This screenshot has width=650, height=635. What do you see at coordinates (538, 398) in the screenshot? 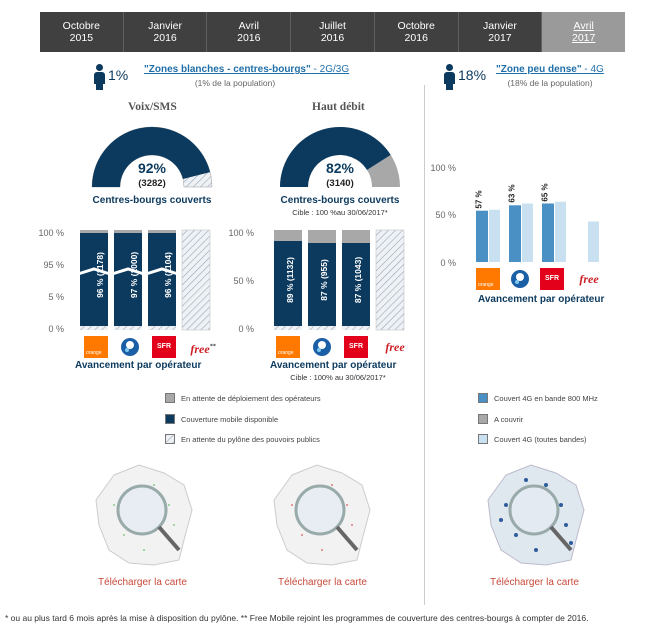
I see `legend-item: Couvert 4G en bande 800 MHz` at bounding box center [538, 398].